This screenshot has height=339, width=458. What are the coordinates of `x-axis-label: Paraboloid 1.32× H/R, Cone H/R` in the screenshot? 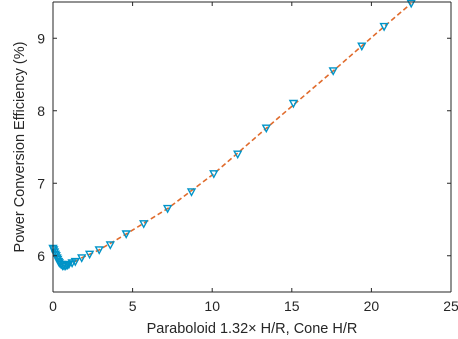 It's located at (252, 329).